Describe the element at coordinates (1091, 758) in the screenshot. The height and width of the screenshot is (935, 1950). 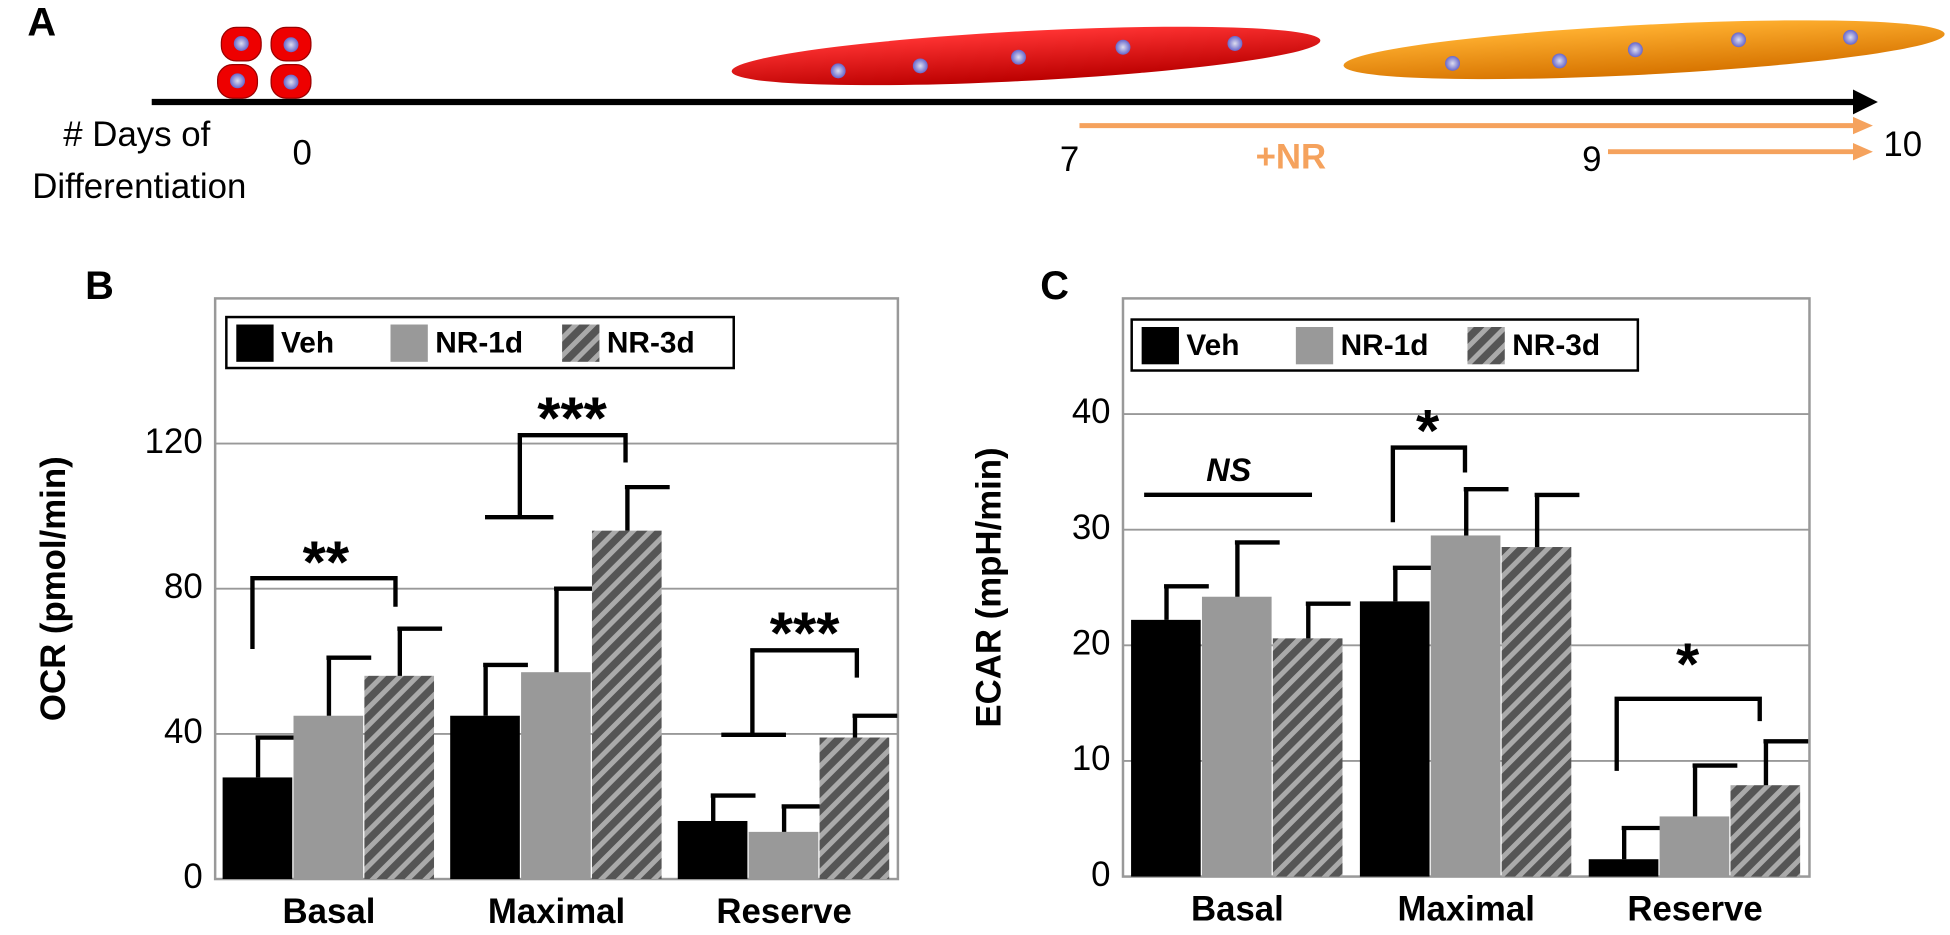
I see `y-tick-label: 10` at that location.